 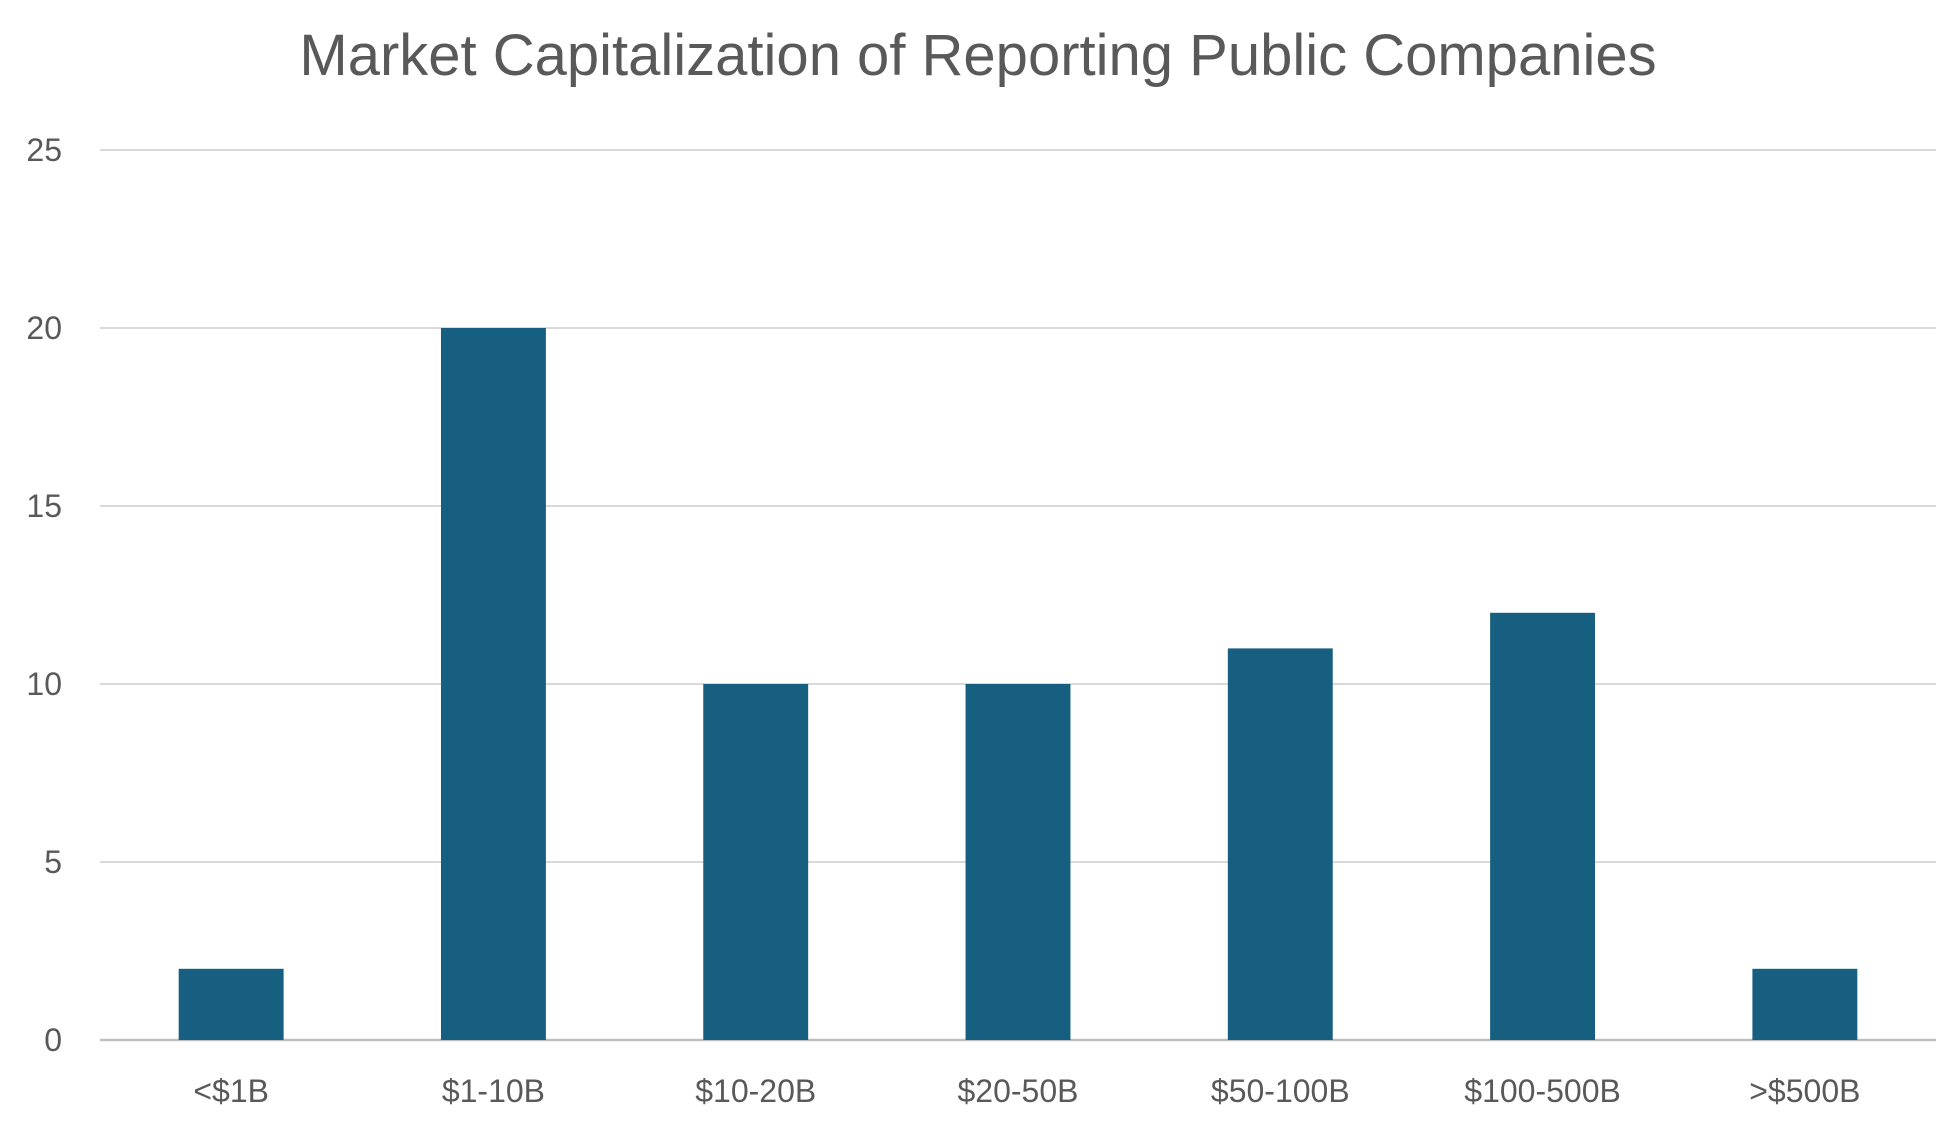 I want to click on category-label: $10-20B, so click(x=755, y=1091).